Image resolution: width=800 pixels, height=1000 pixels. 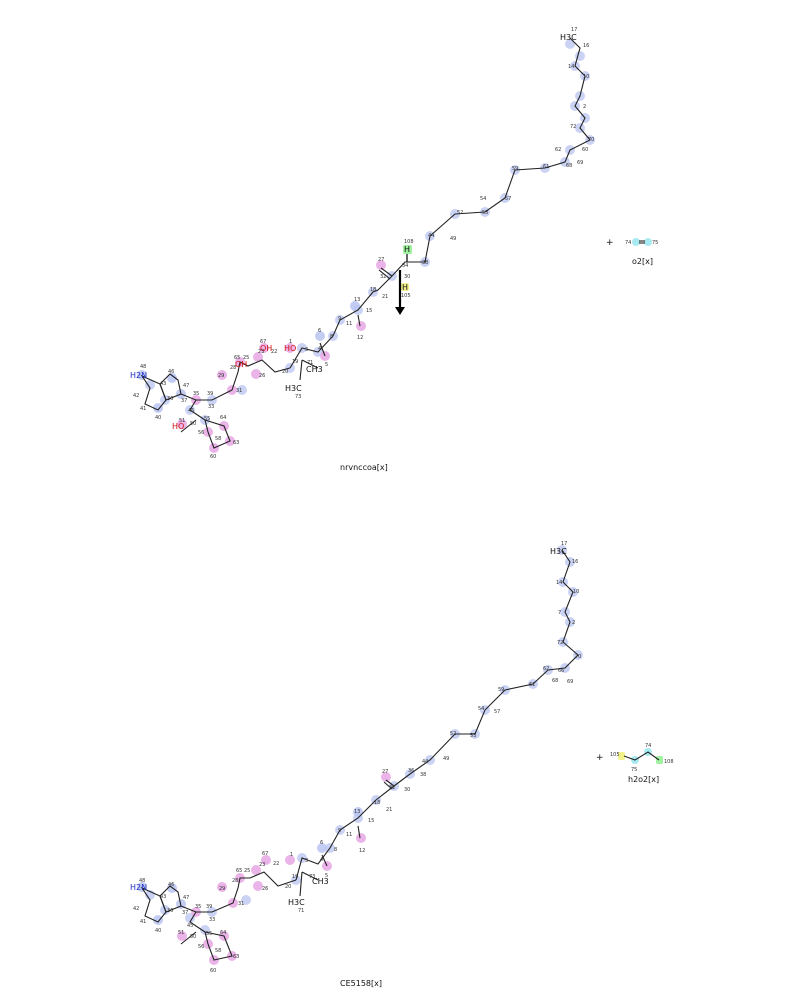 What do you see at coordinates (483, 199) in the screenshot?
I see `svg-text: 54` at bounding box center [483, 199].